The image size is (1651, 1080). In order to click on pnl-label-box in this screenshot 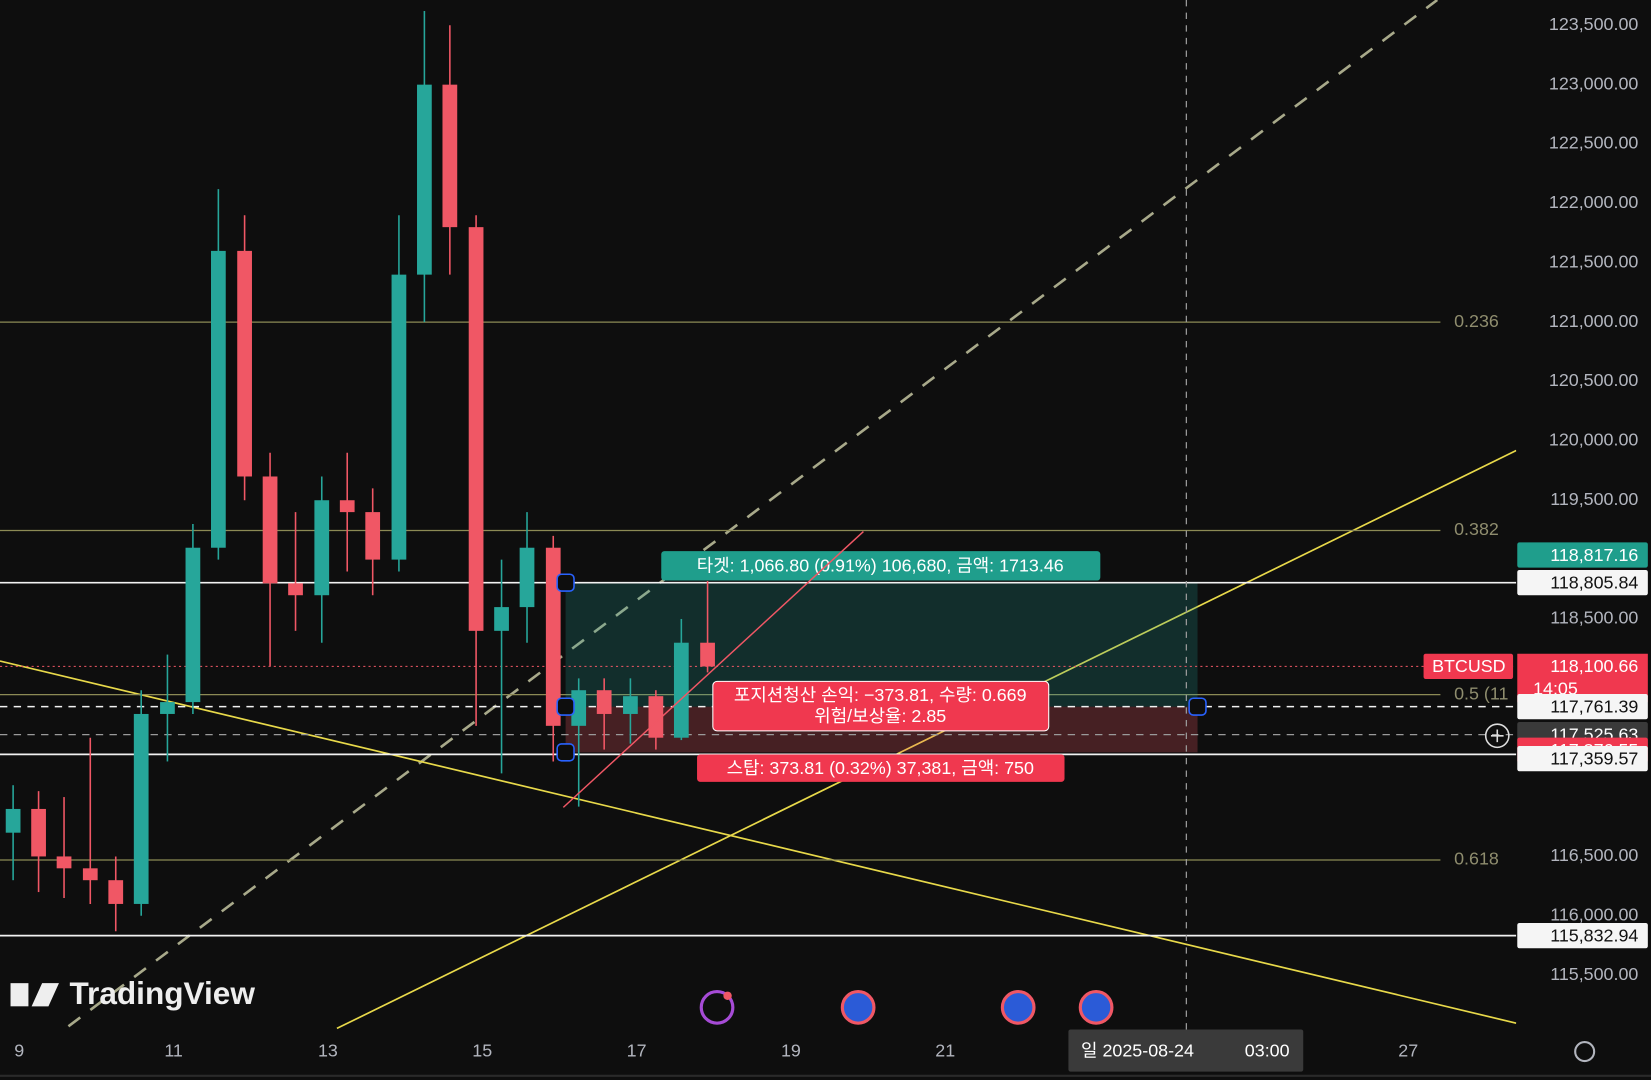, I will do `click(881, 706)`.